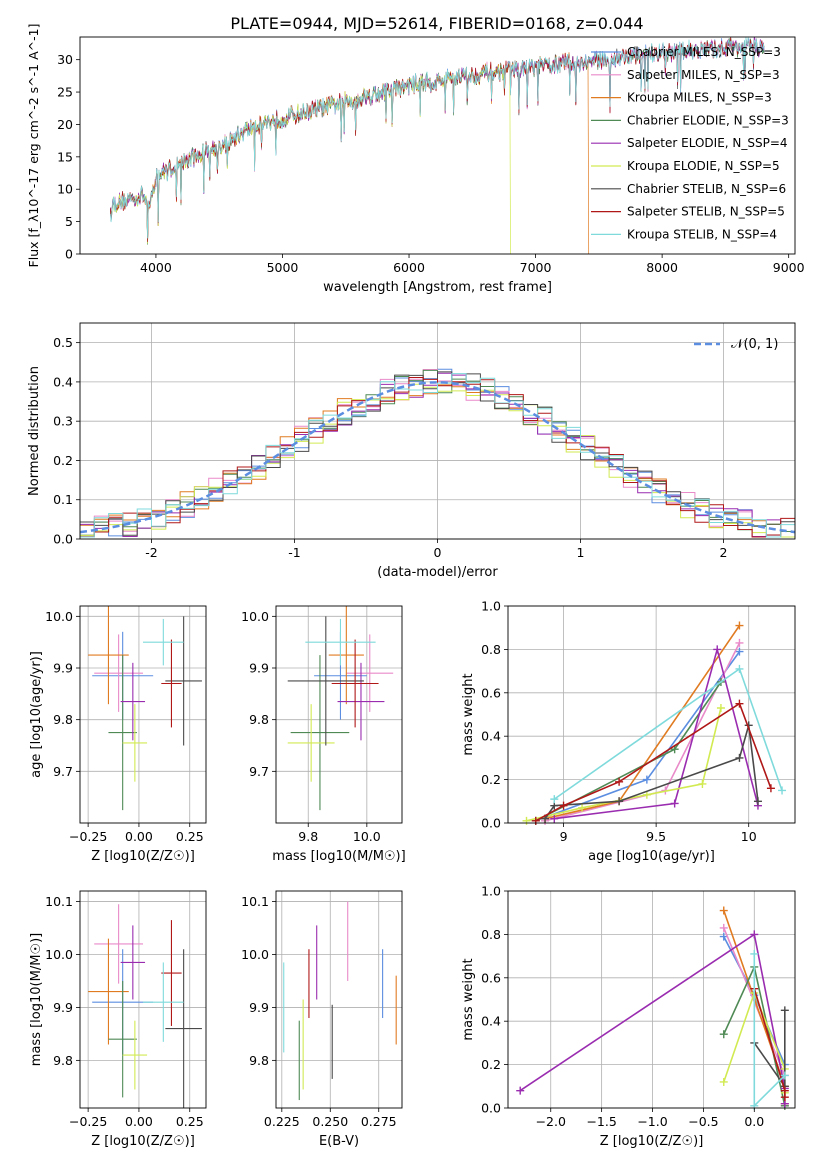 The width and height of the screenshot is (819, 1170). What do you see at coordinates (65, 156) in the screenshot?
I see `y-tick-label: 15` at bounding box center [65, 156].